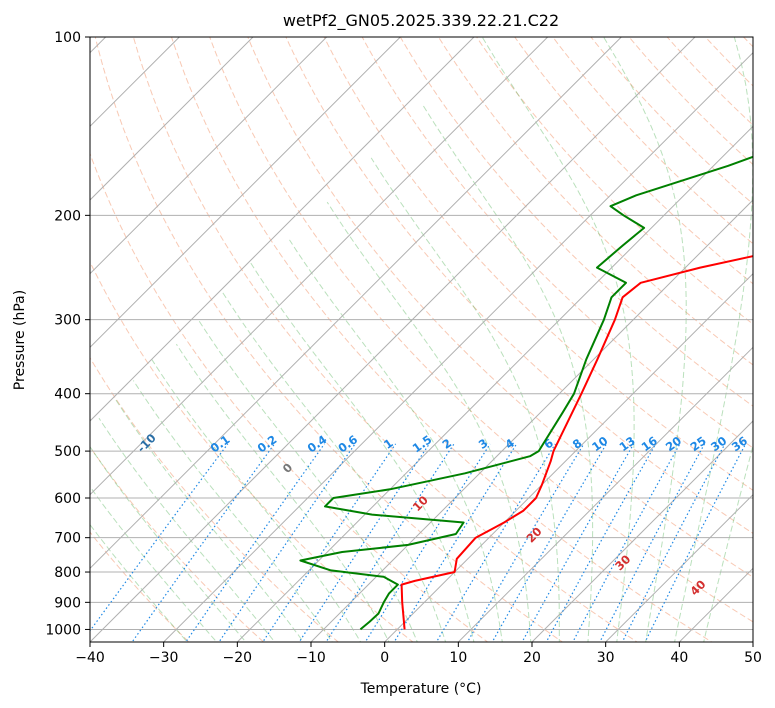 This screenshot has height=708, width=775. What do you see at coordinates (67, 452) in the screenshot?
I see `y-tick-label: 500` at bounding box center [67, 452].